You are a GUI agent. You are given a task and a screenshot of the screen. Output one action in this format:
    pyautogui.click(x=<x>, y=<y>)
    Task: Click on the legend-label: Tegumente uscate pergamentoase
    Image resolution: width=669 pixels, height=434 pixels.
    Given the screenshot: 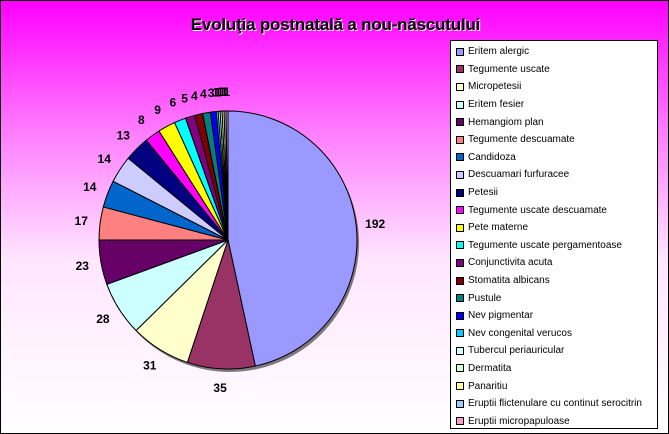 What is the action you would take?
    pyautogui.click(x=545, y=245)
    